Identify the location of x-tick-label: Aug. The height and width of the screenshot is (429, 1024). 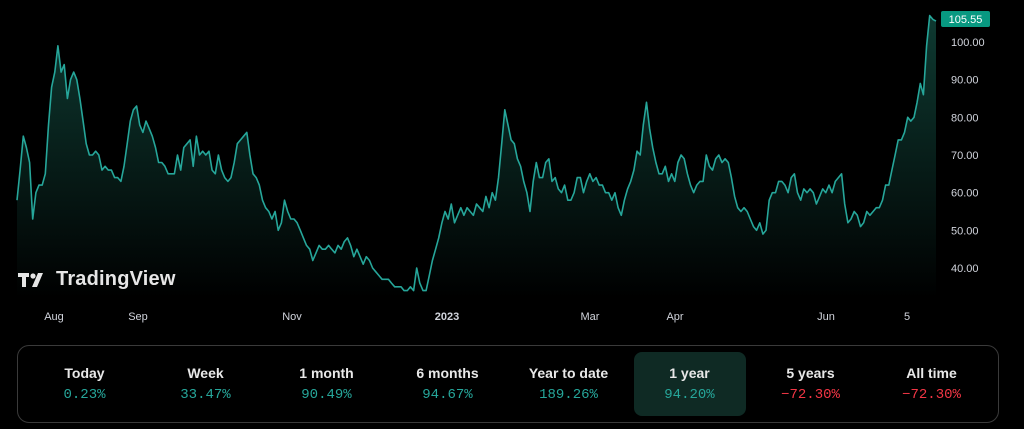
(54, 317).